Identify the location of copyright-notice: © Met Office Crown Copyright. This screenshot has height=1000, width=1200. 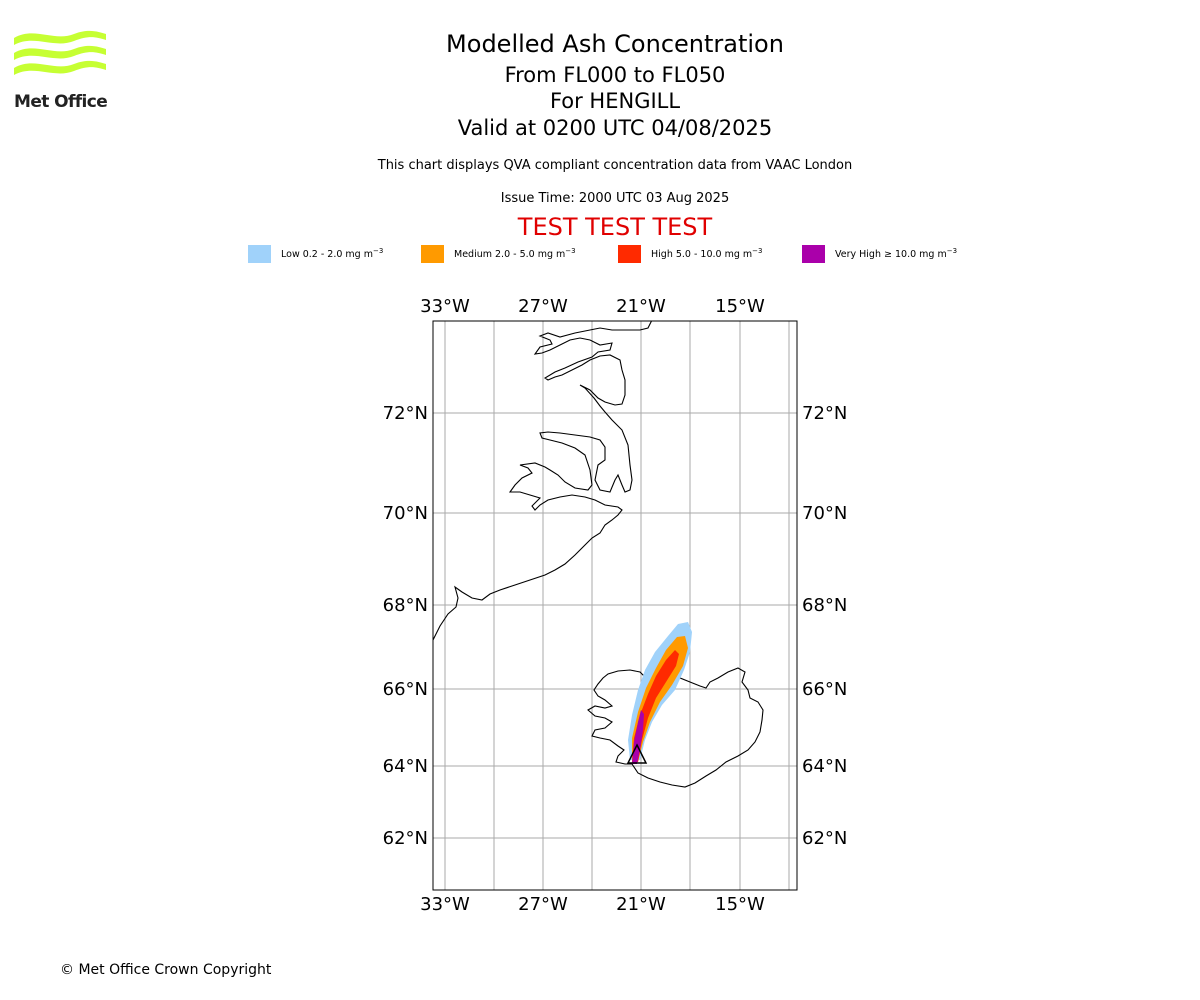
(166, 970).